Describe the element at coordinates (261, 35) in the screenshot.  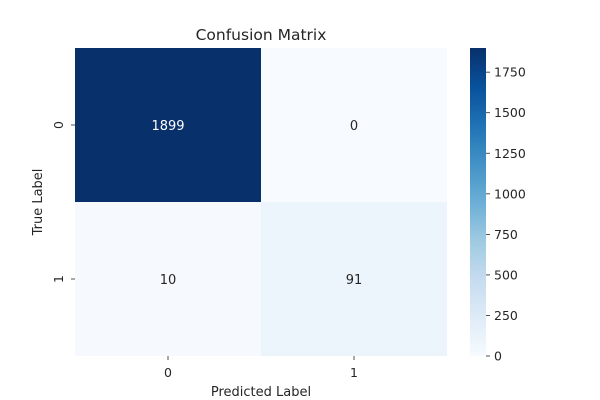
I see `chart-title: Confusion Matrix` at that location.